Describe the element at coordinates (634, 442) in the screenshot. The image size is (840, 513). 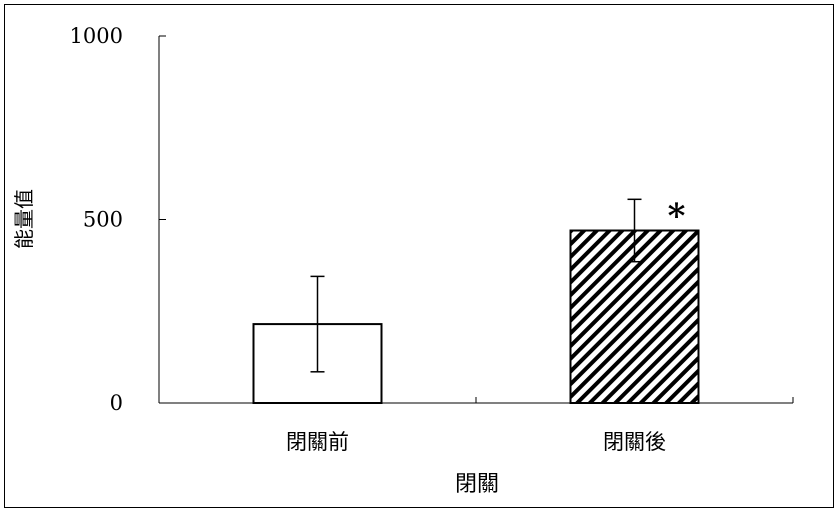
I see `x-tick-label: 閉關後` at that location.